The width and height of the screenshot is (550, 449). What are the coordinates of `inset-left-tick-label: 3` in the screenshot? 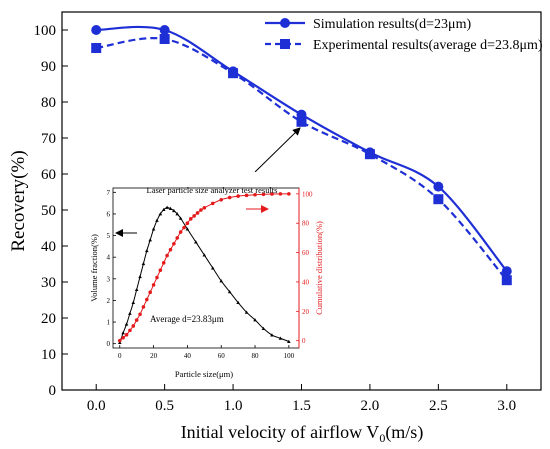 It's located at (109, 279).